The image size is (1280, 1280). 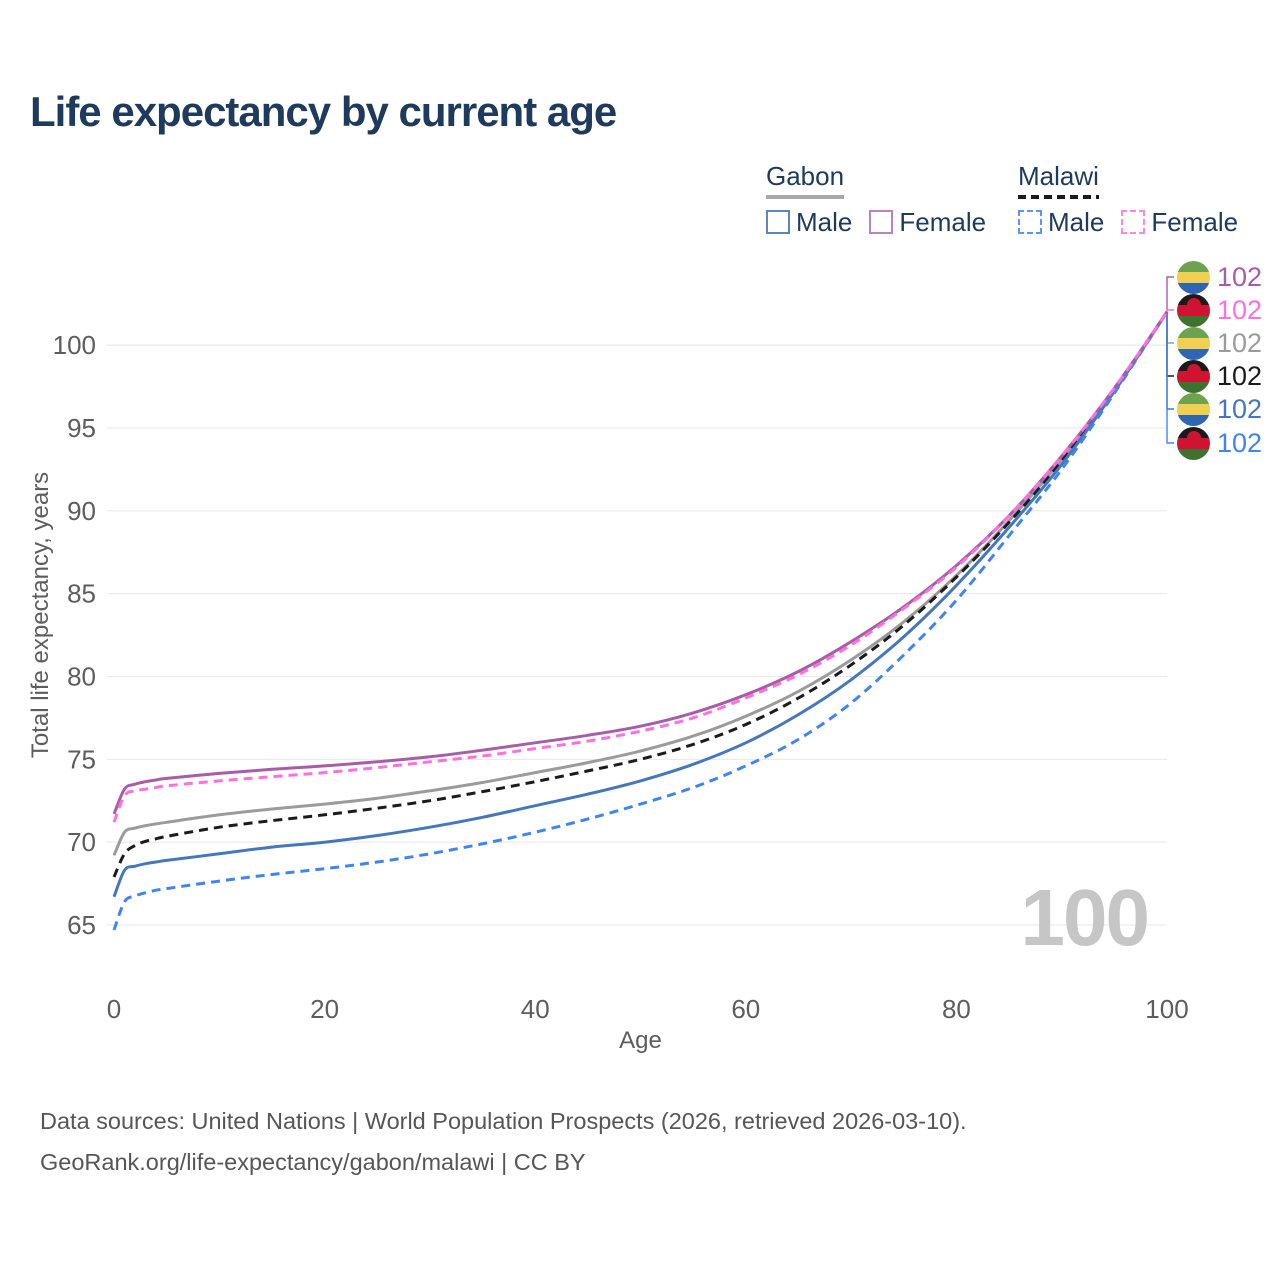 I want to click on legend-item-gabon-male: Male, so click(x=809, y=222).